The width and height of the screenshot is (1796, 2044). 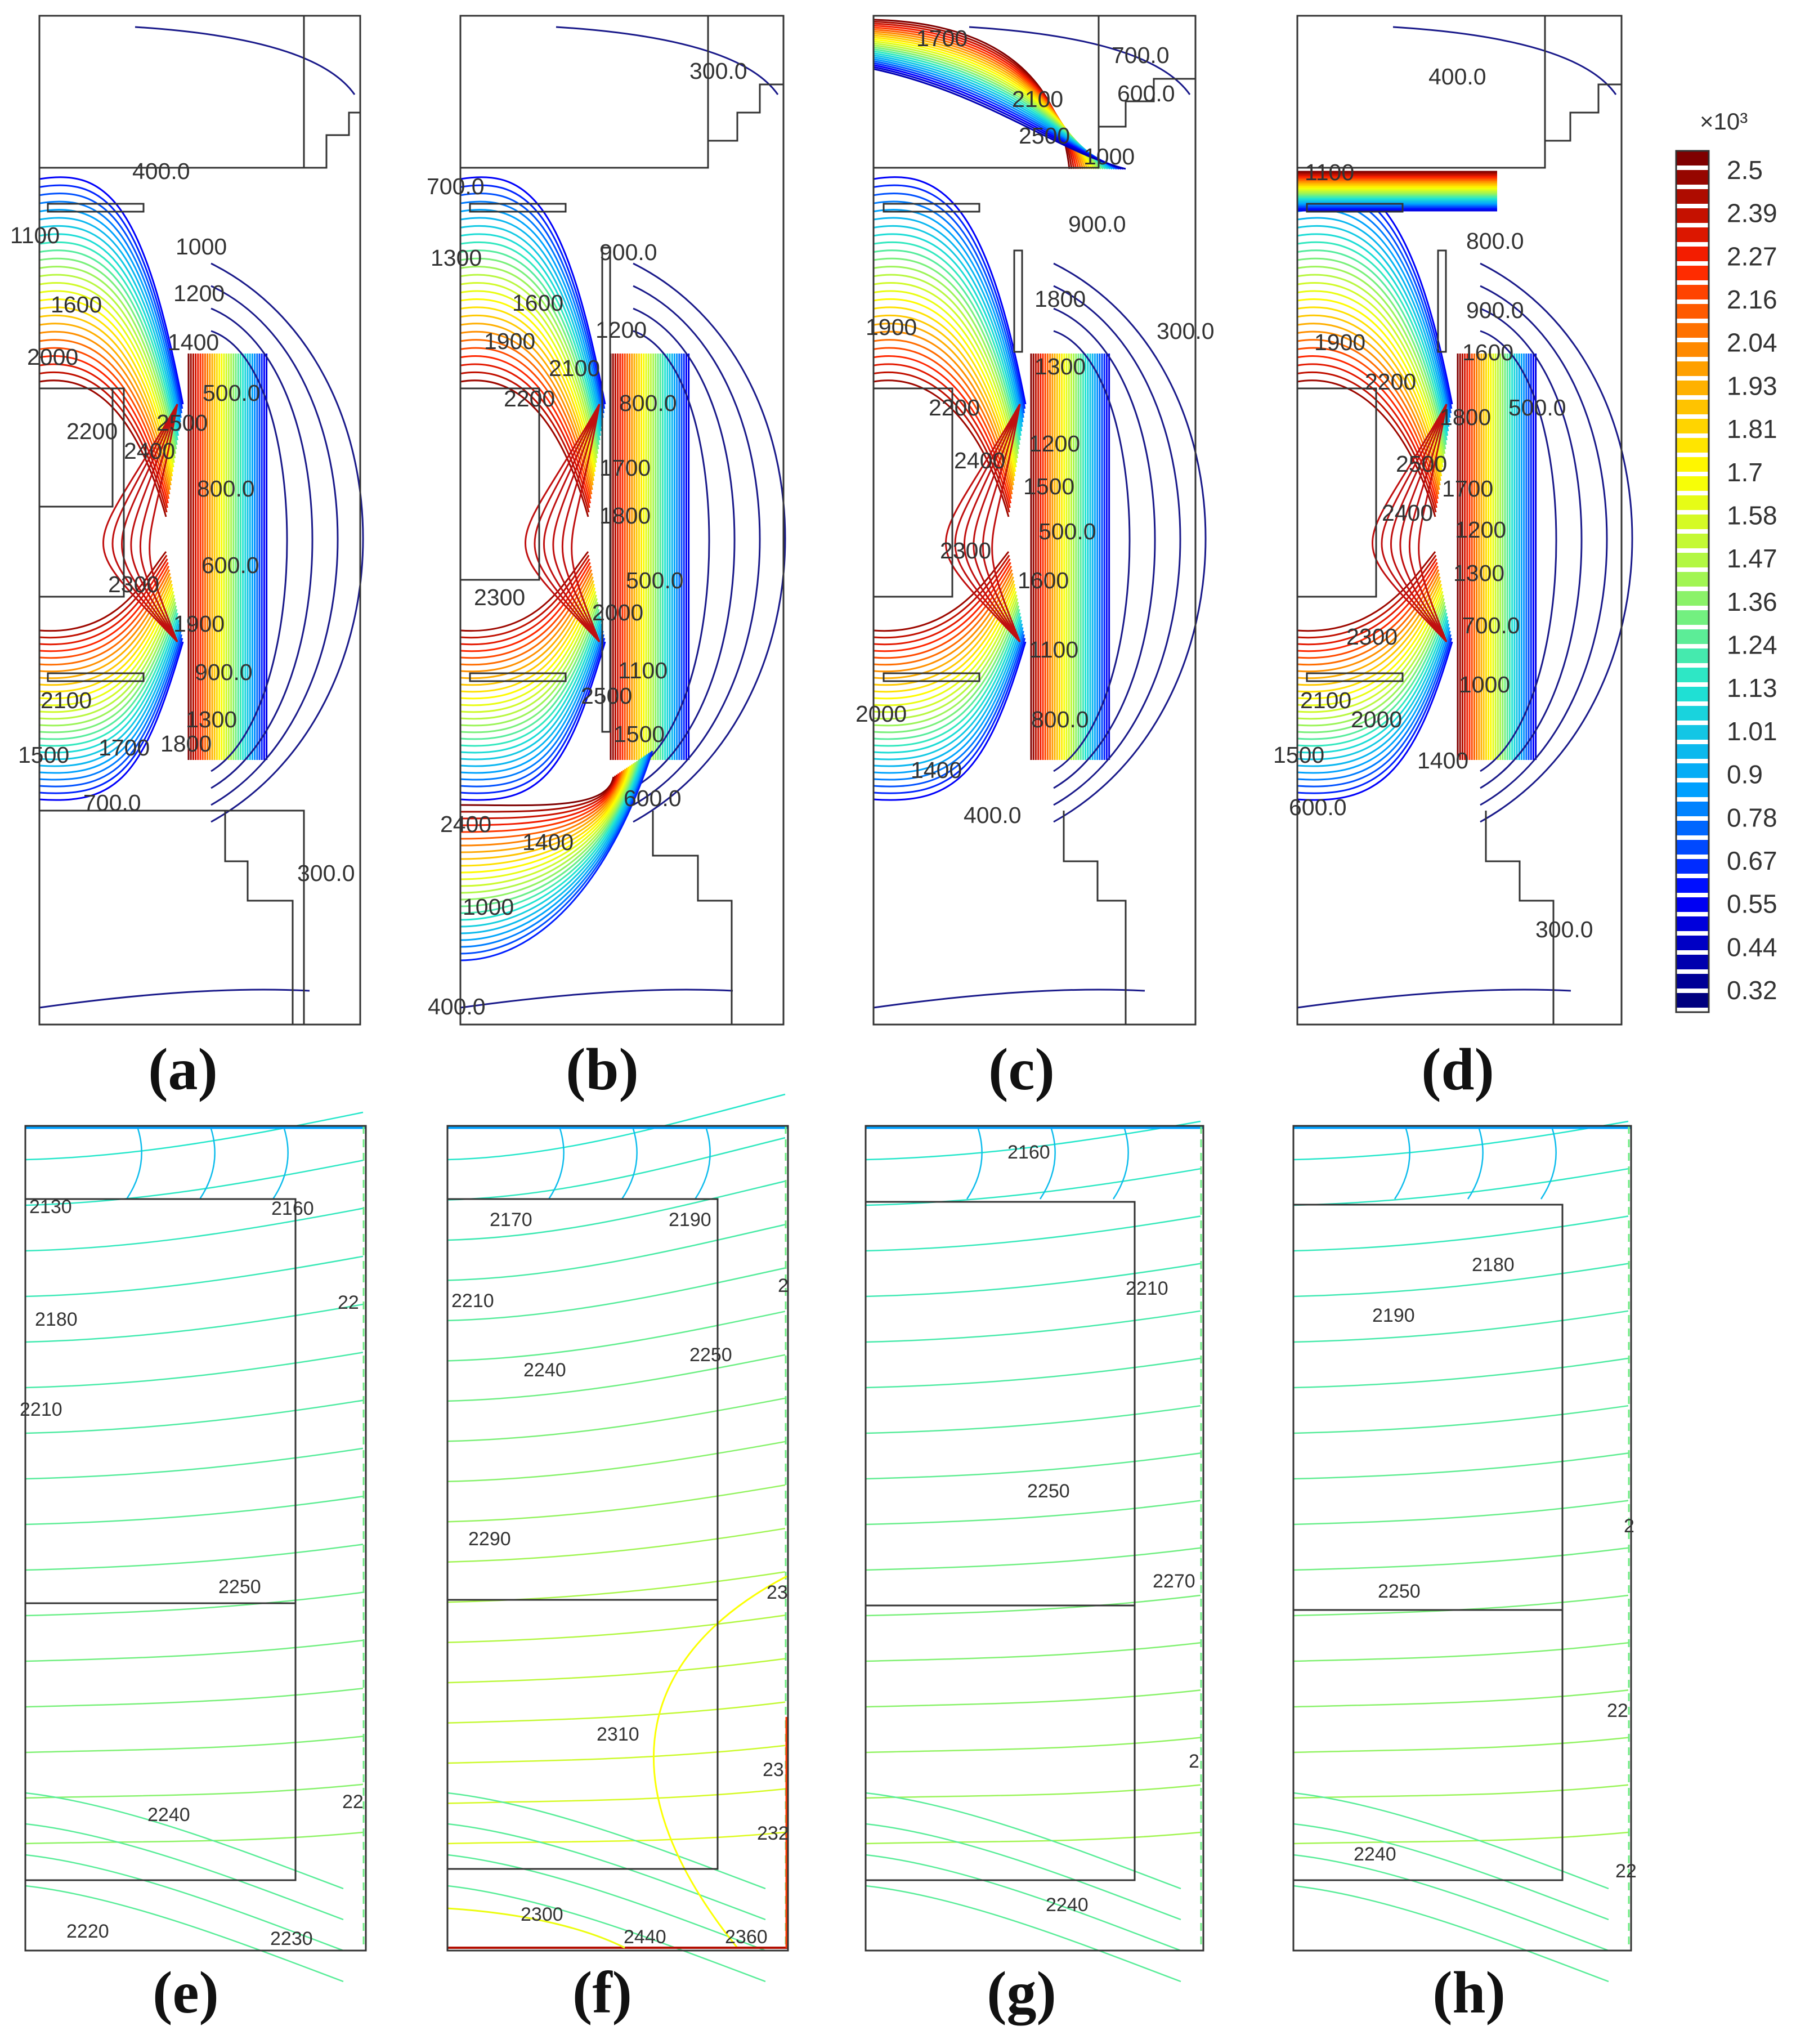 What do you see at coordinates (201, 247) in the screenshot?
I see `contour-label: 1000` at bounding box center [201, 247].